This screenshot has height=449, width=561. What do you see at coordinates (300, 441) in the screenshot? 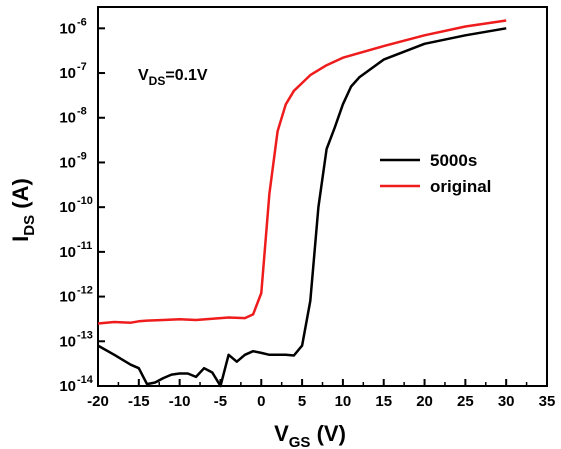
I see `x-axis-label-subscript: GS` at bounding box center [300, 441].